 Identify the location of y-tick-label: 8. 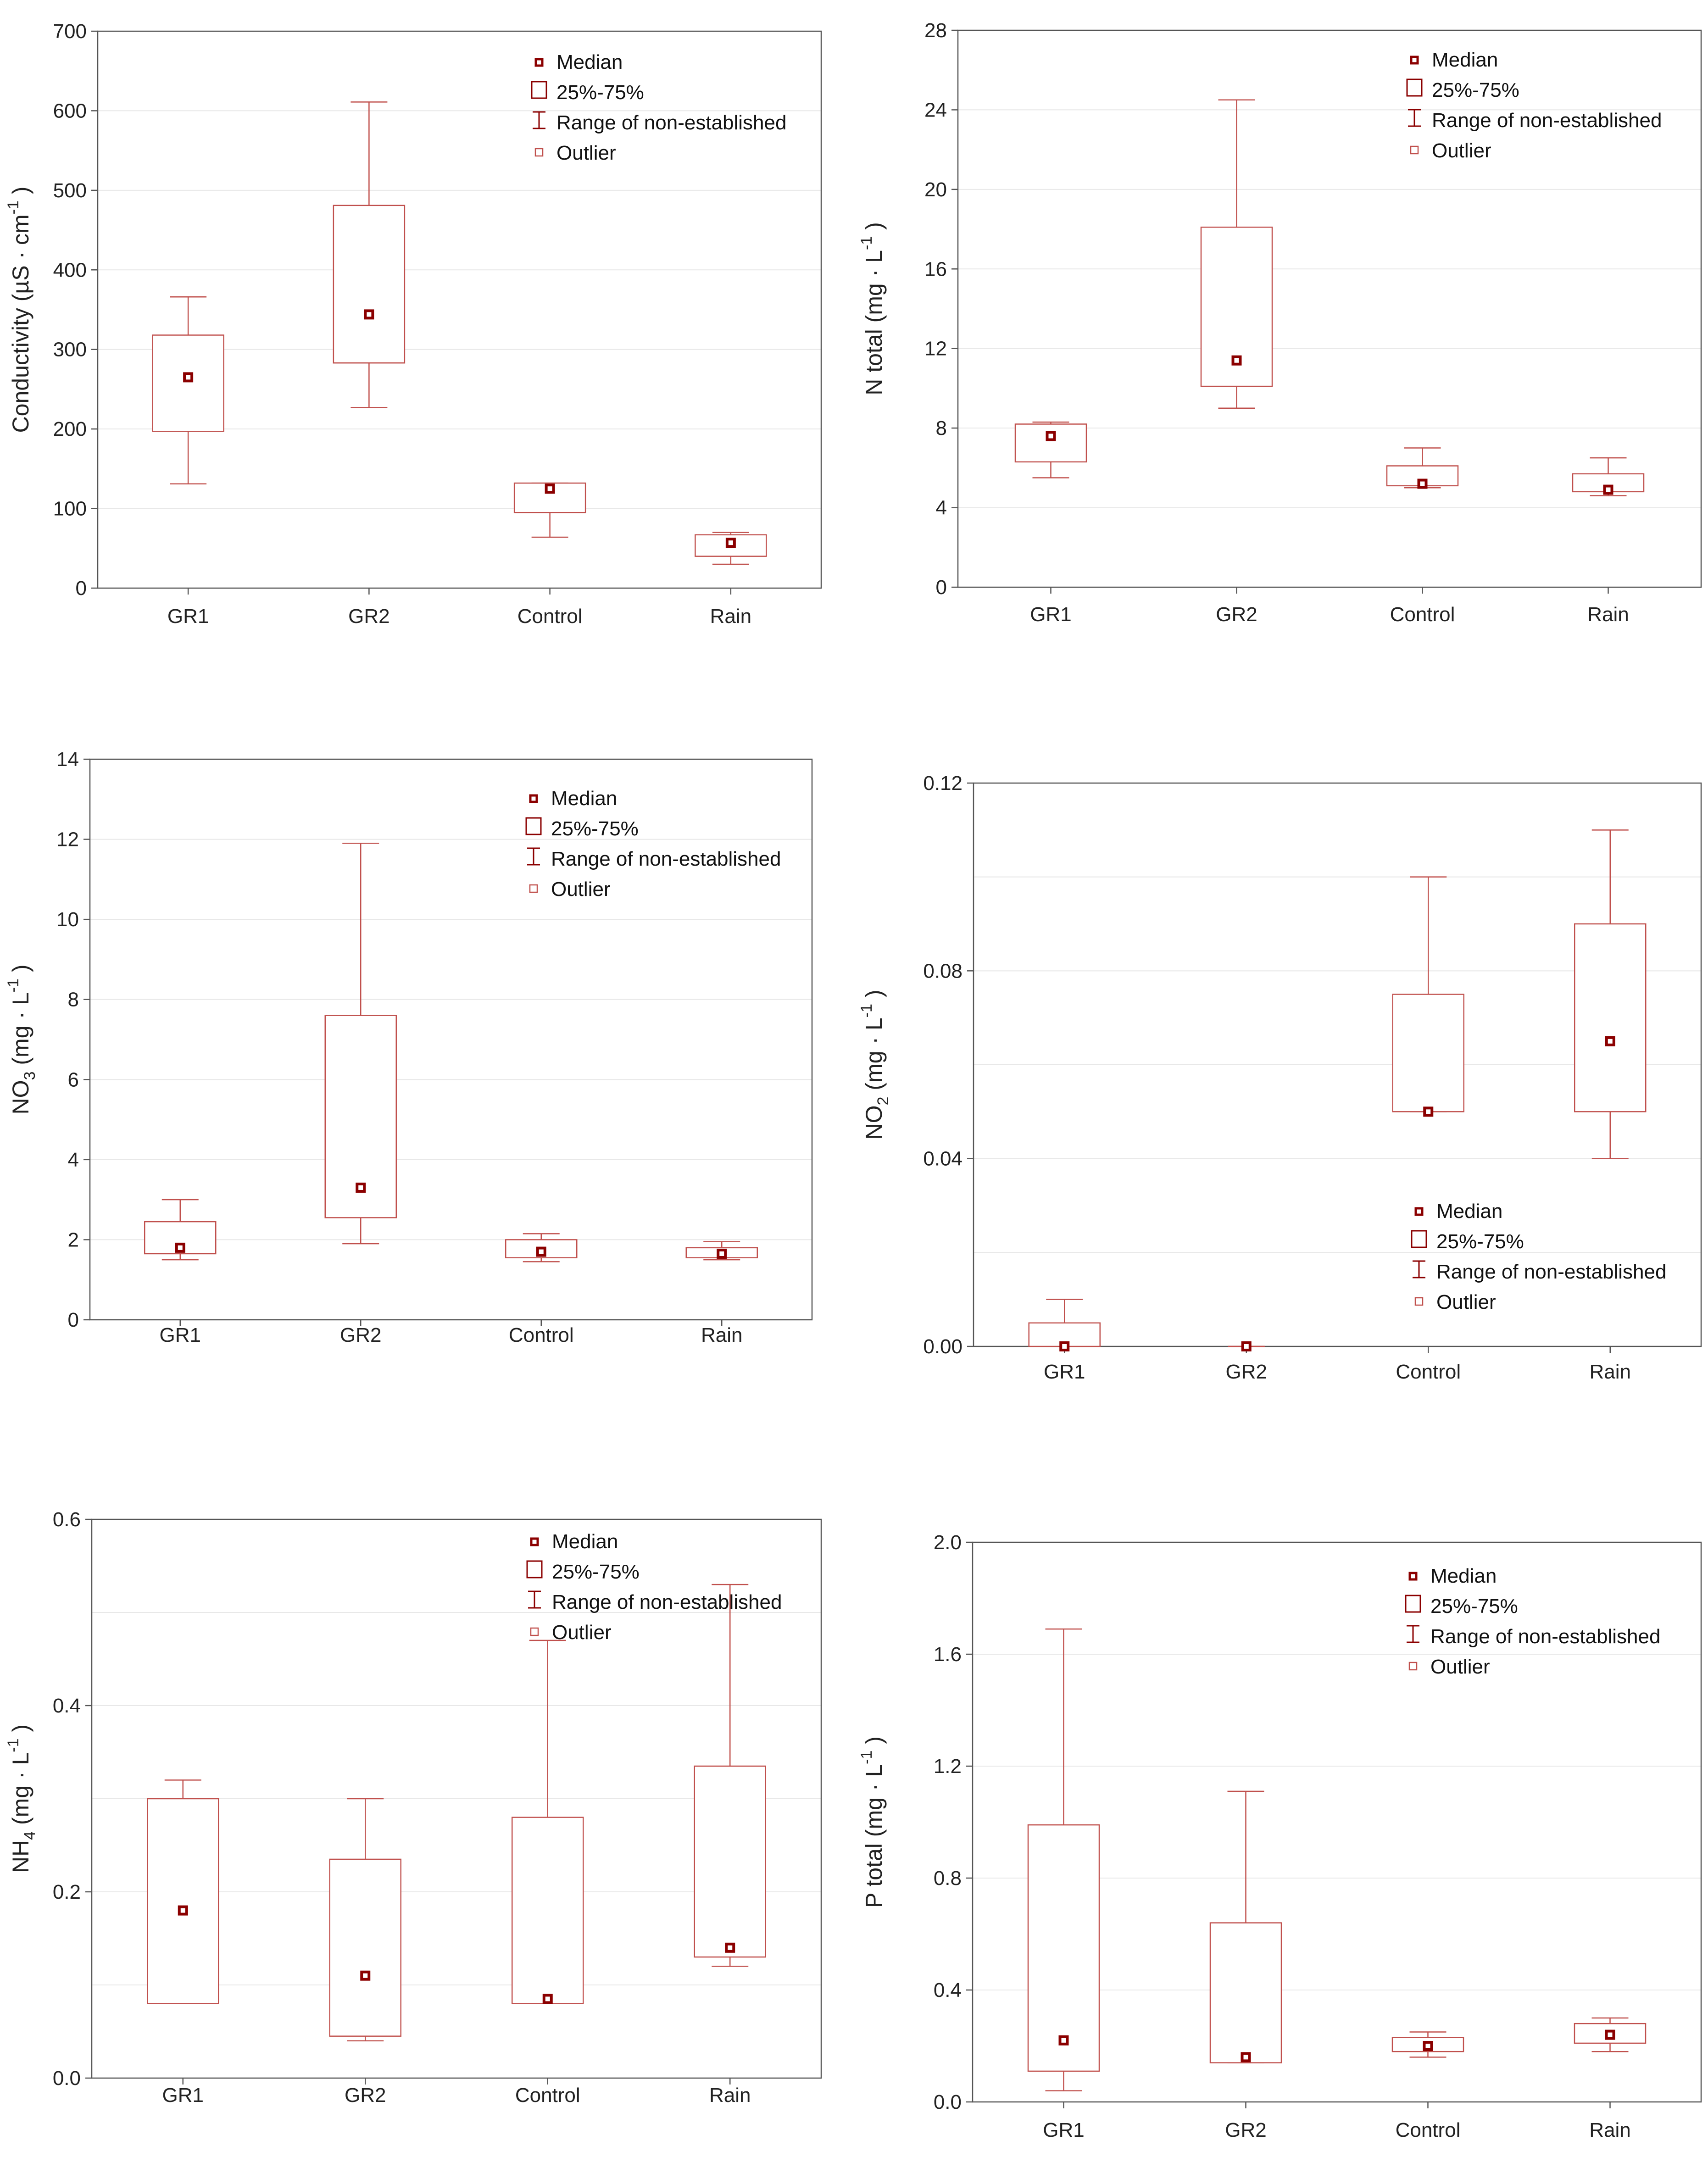
(941, 428).